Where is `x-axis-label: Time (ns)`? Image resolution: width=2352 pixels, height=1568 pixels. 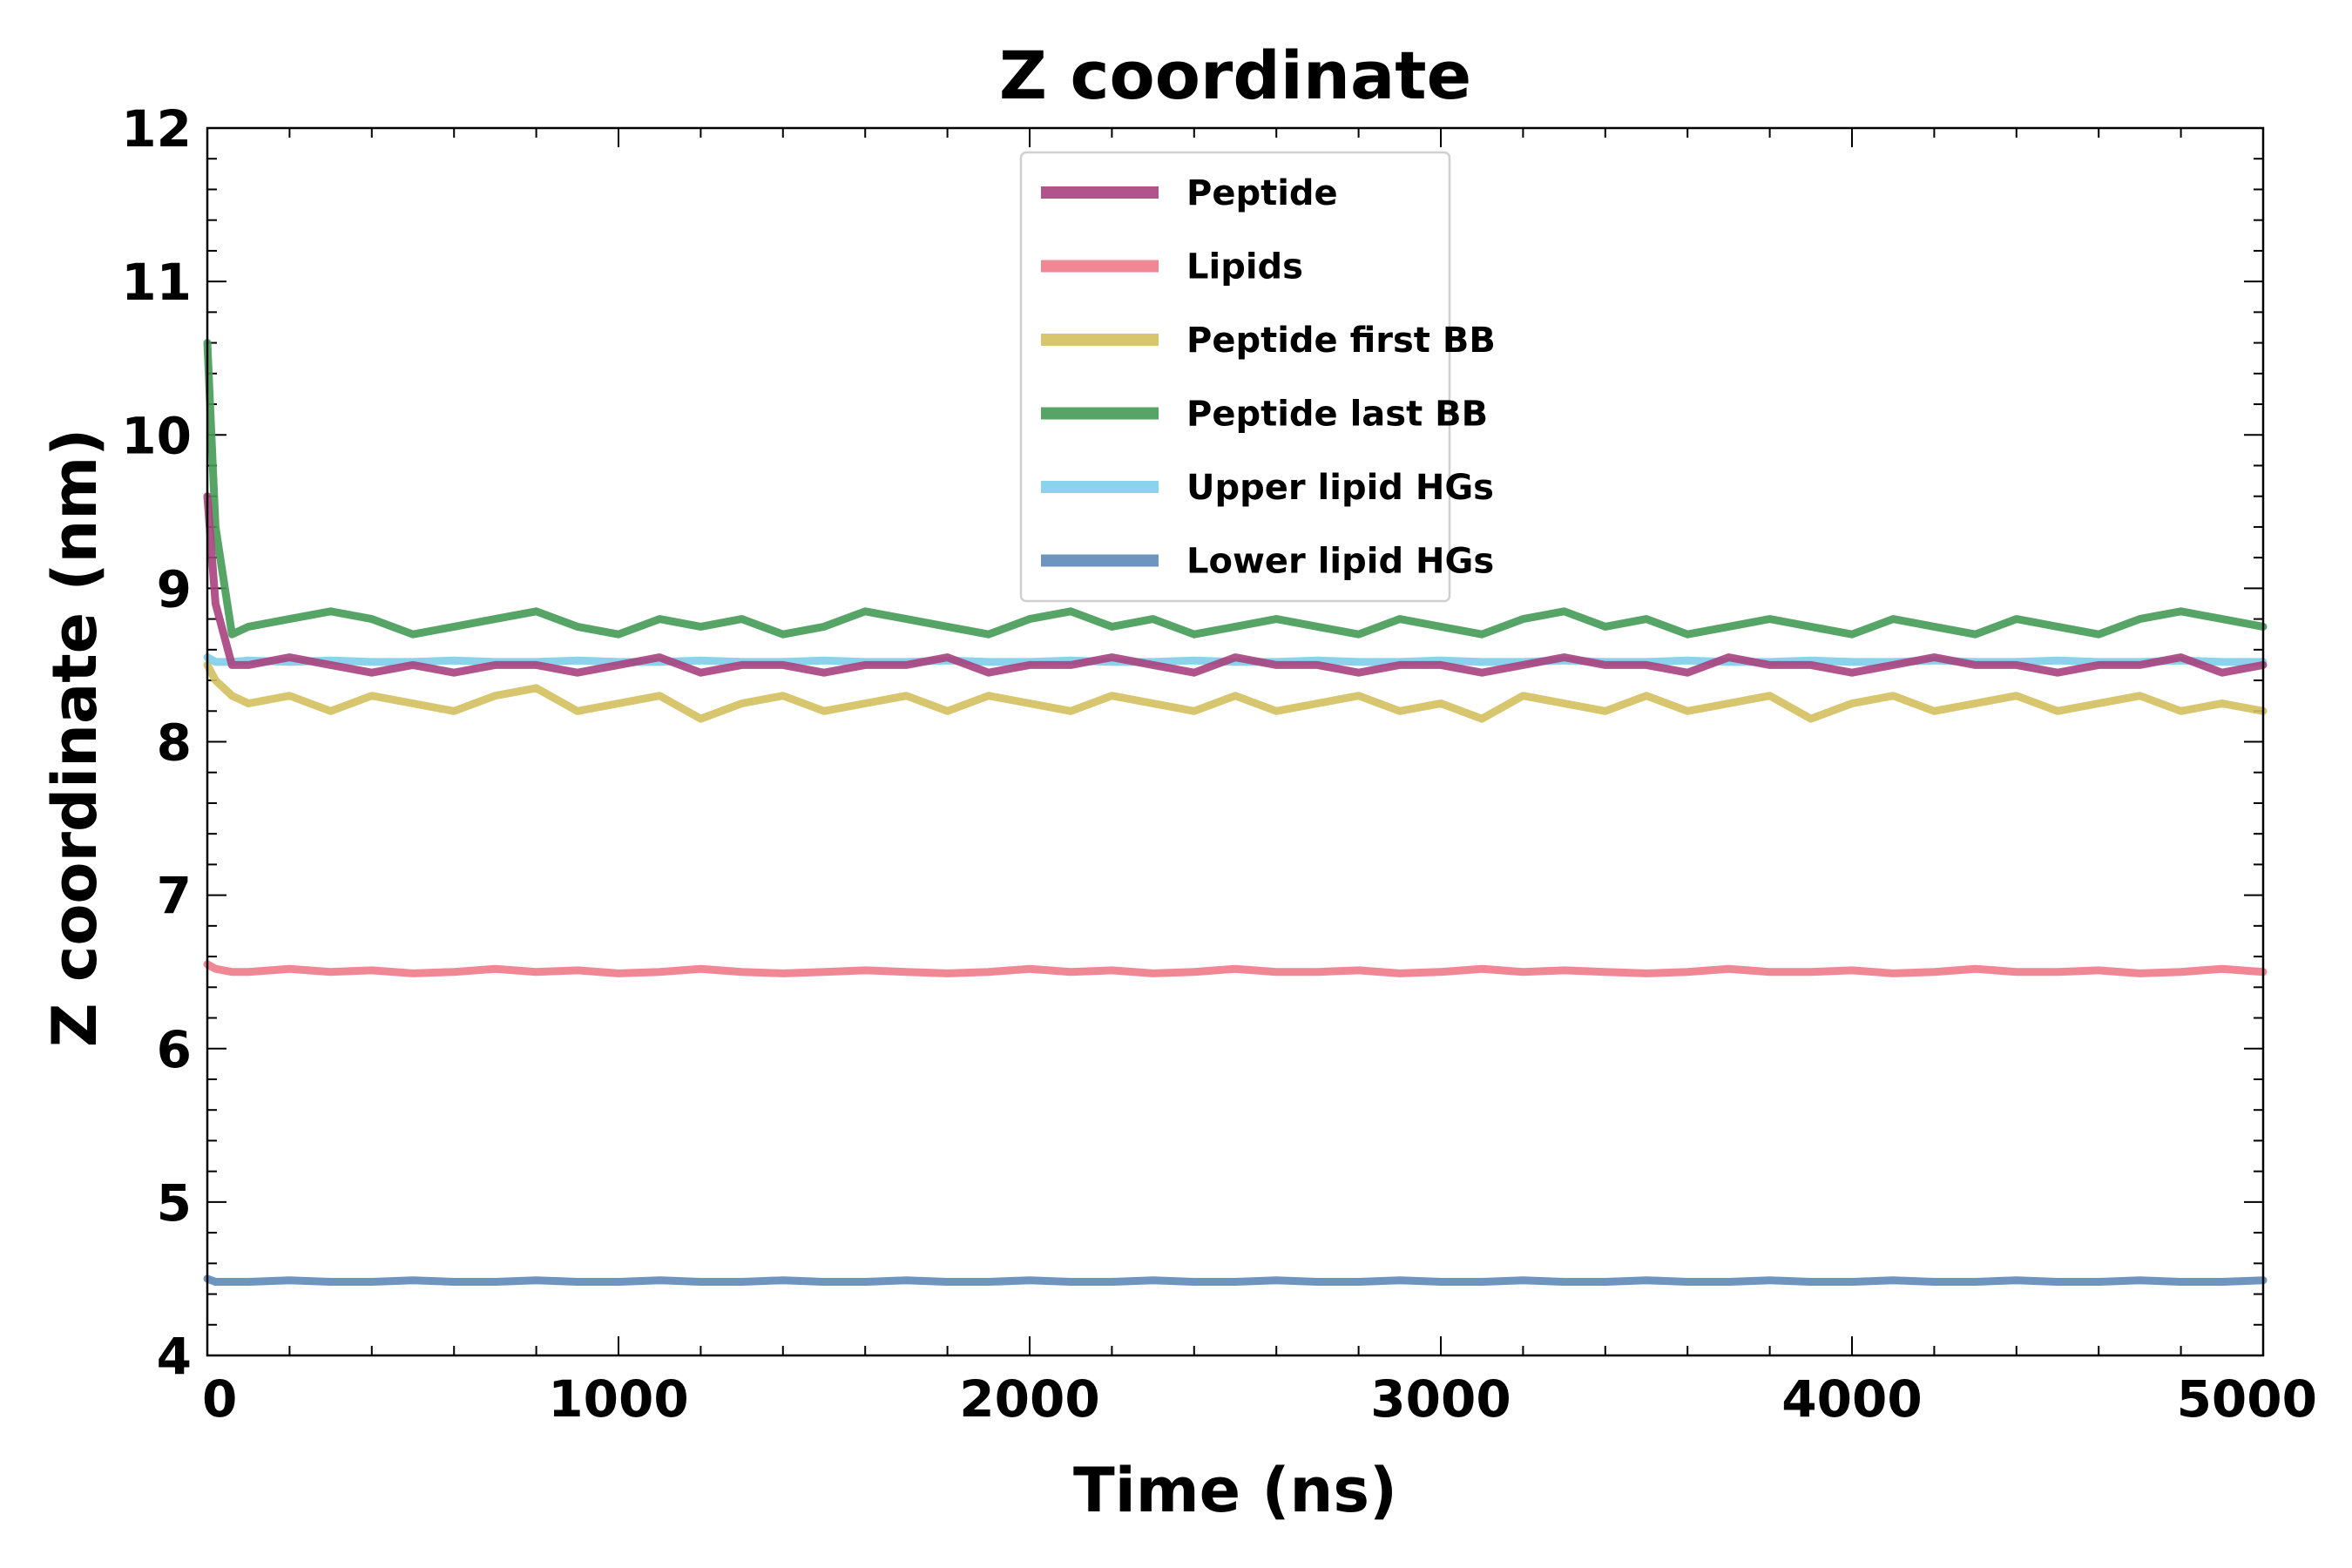 x-axis-label: Time (ns) is located at coordinates (1235, 1490).